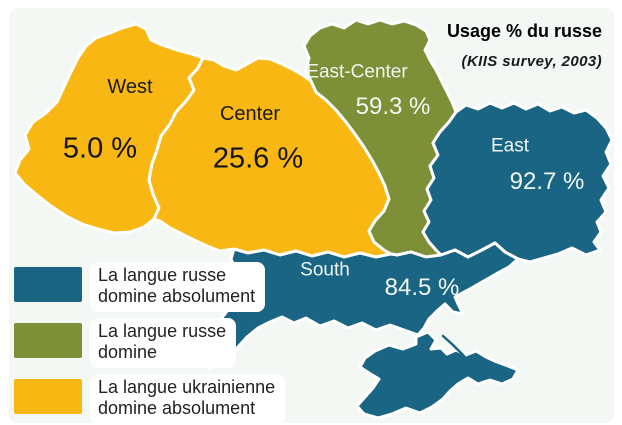 This screenshot has height=425, width=622. I want to click on region-west-value: 5.0 %, so click(100, 148).